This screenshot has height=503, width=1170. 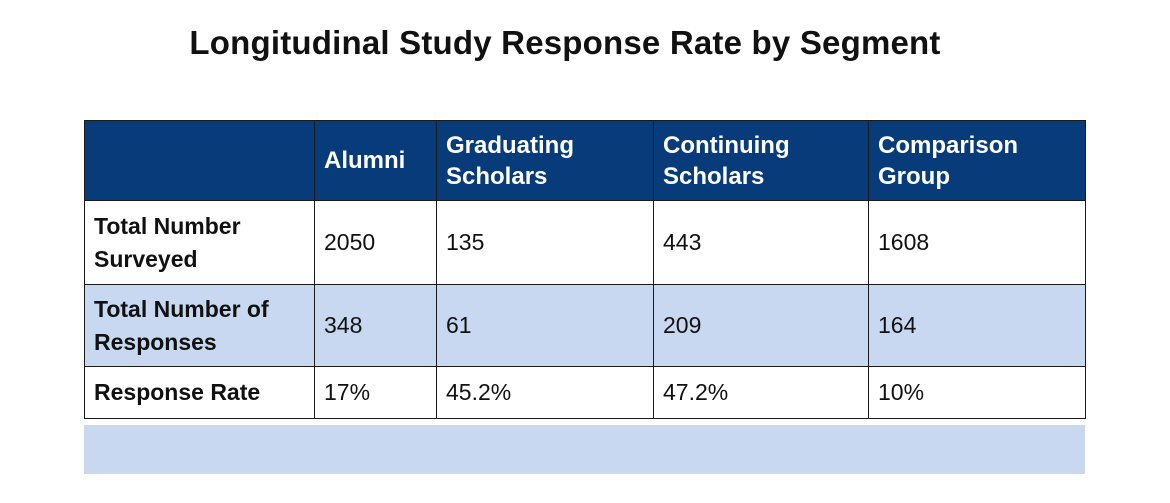 I want to click on table-cell: 135, so click(x=545, y=242).